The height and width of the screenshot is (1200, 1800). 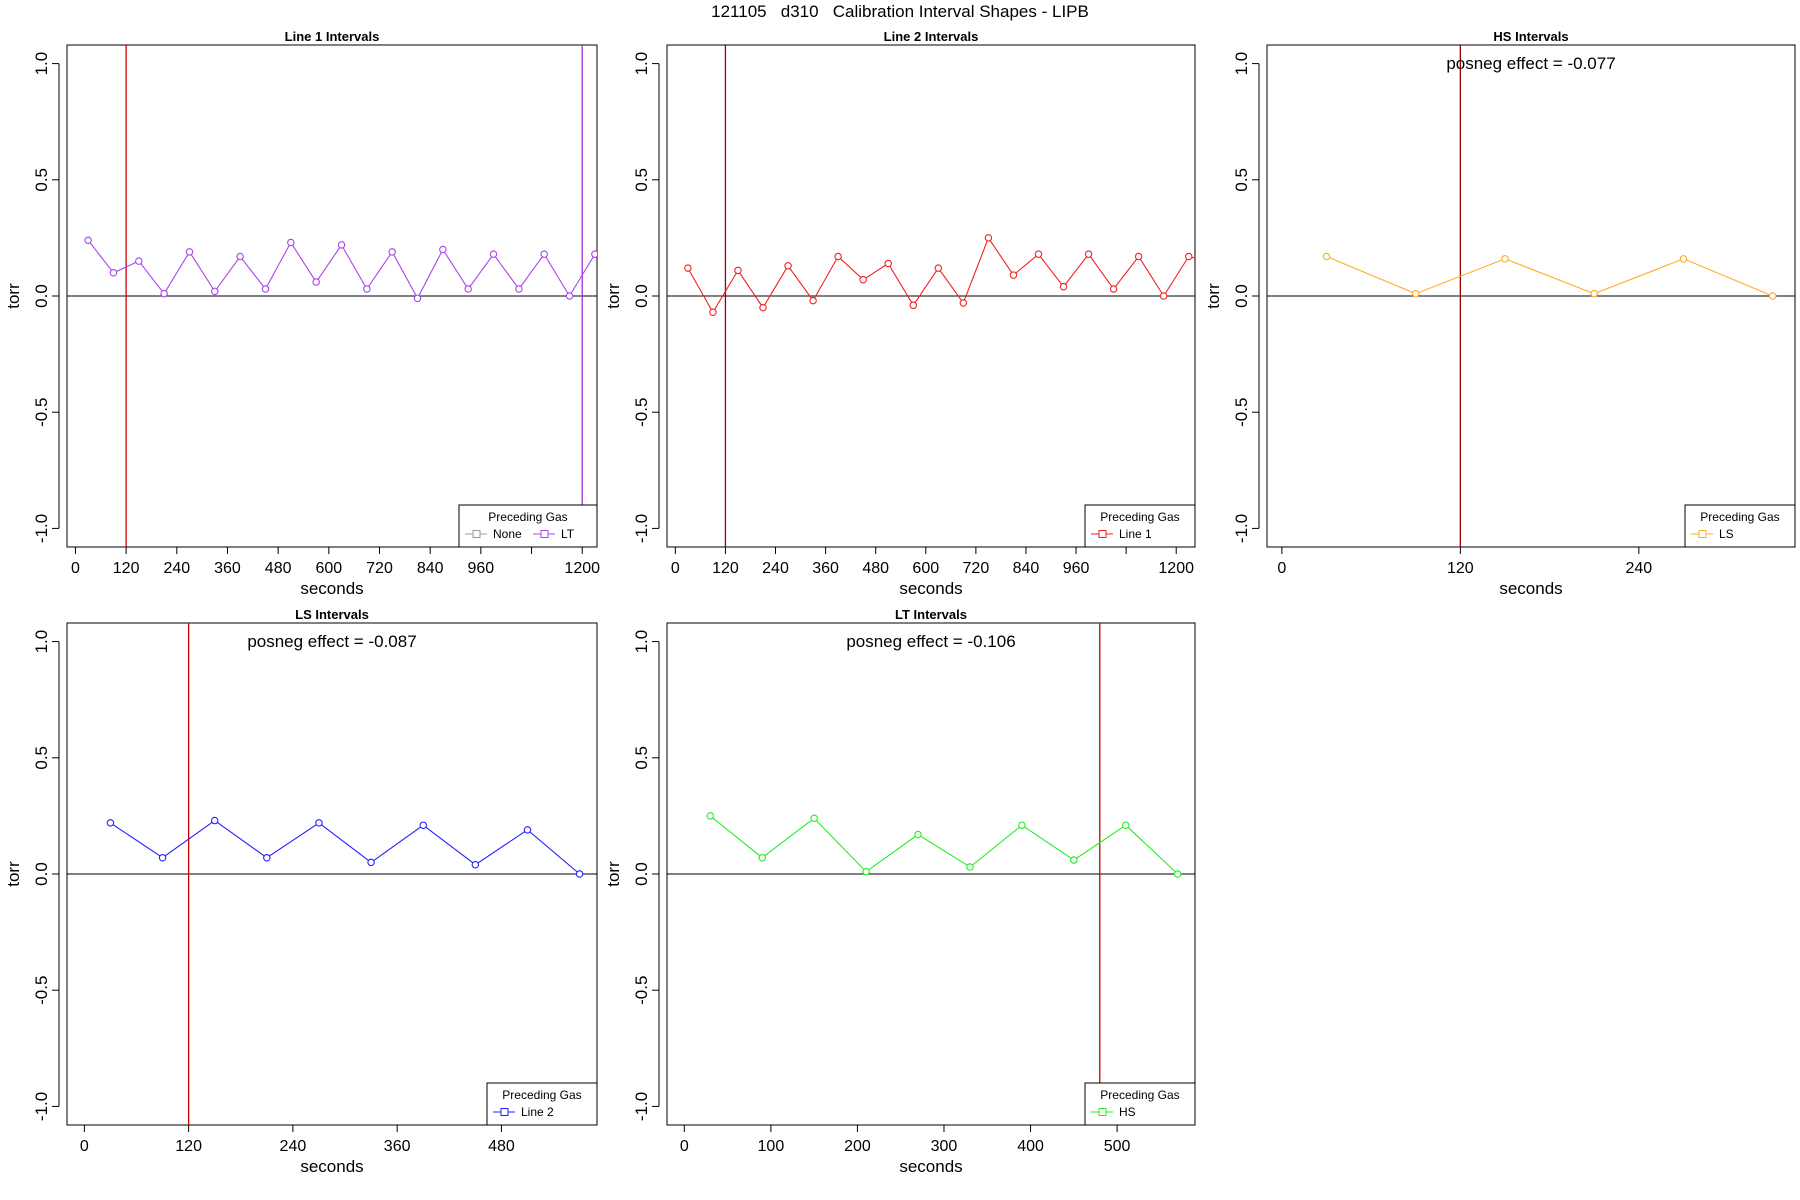 I want to click on x-tick-label: 840, so click(x=1026, y=568).